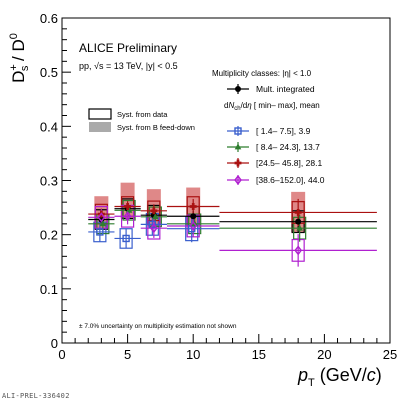 Image resolution: width=419 pixels, height=405 pixels. I want to click on legend-mult-column-header: dNch/dη [ min– max], mean, so click(272, 106).